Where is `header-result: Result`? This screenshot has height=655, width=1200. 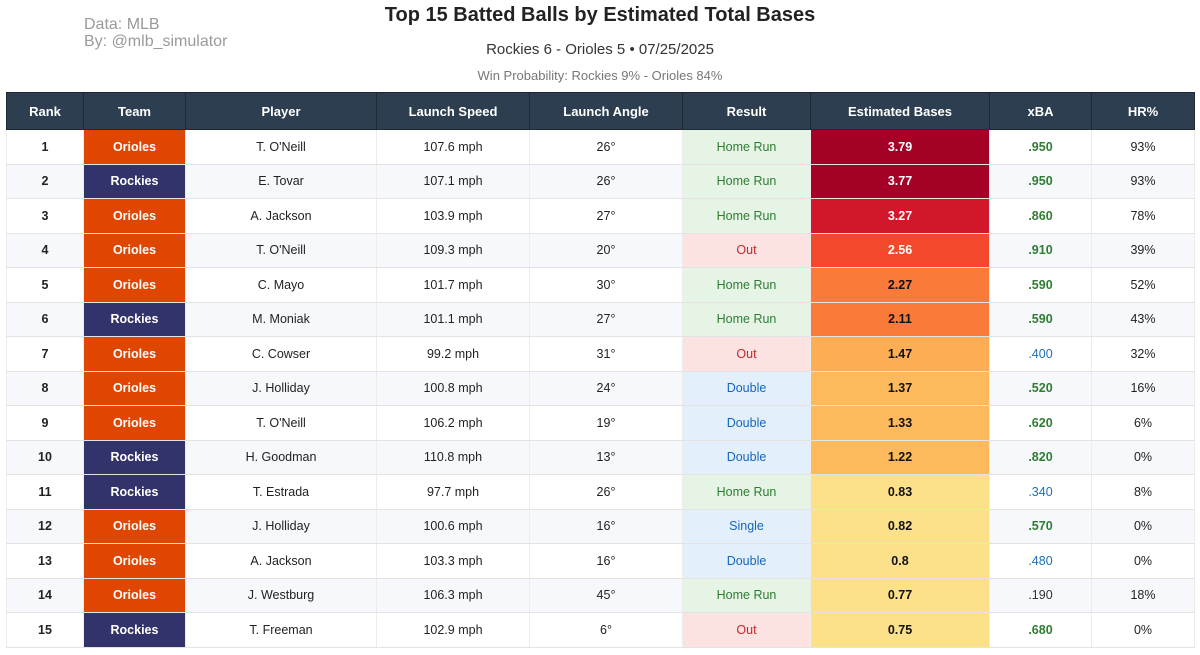
header-result: Result is located at coordinates (746, 111).